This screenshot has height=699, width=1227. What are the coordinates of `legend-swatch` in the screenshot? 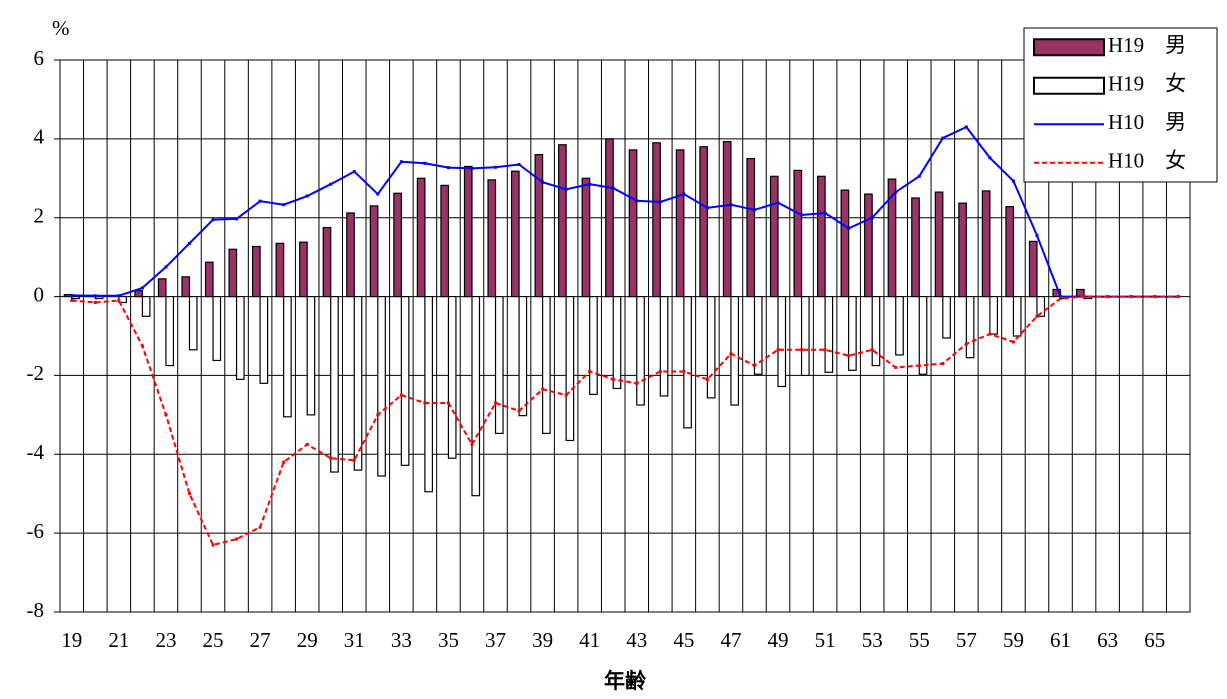 It's located at (1069, 47).